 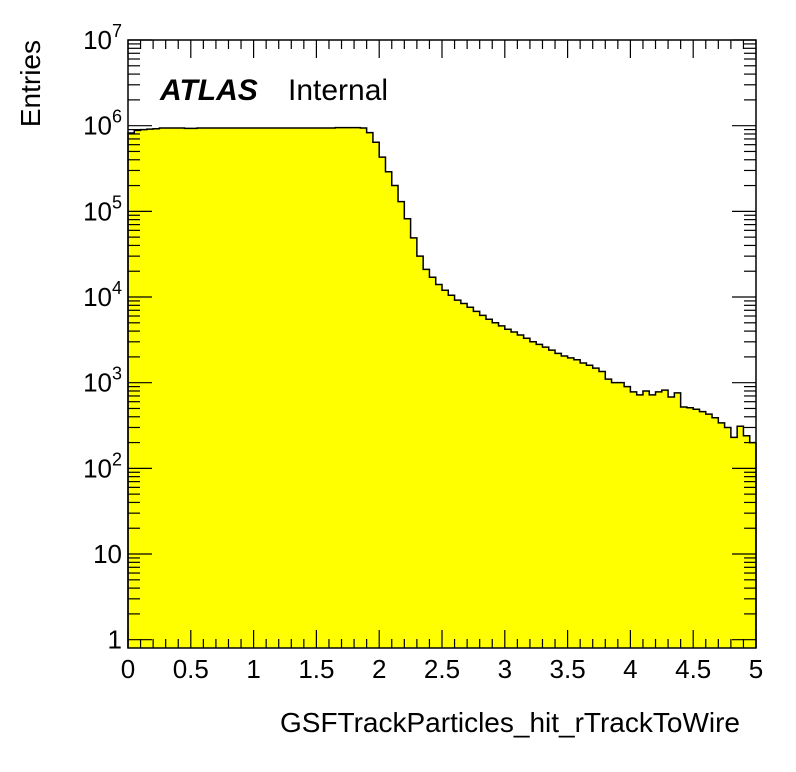 What do you see at coordinates (338, 90) in the screenshot?
I see `internal-label: Internal` at bounding box center [338, 90].